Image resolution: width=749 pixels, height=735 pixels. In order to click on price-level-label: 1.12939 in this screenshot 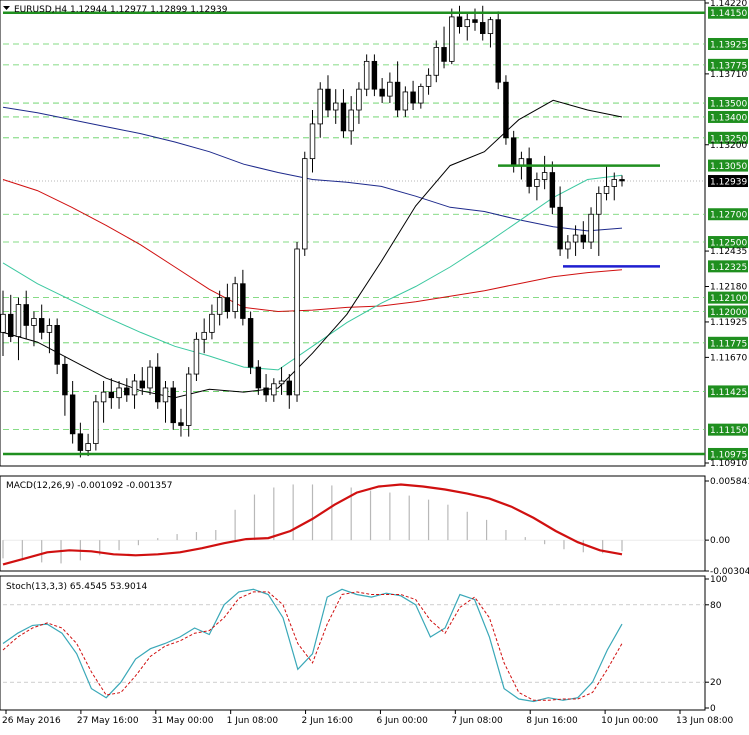, I will do `click(728, 183)`.